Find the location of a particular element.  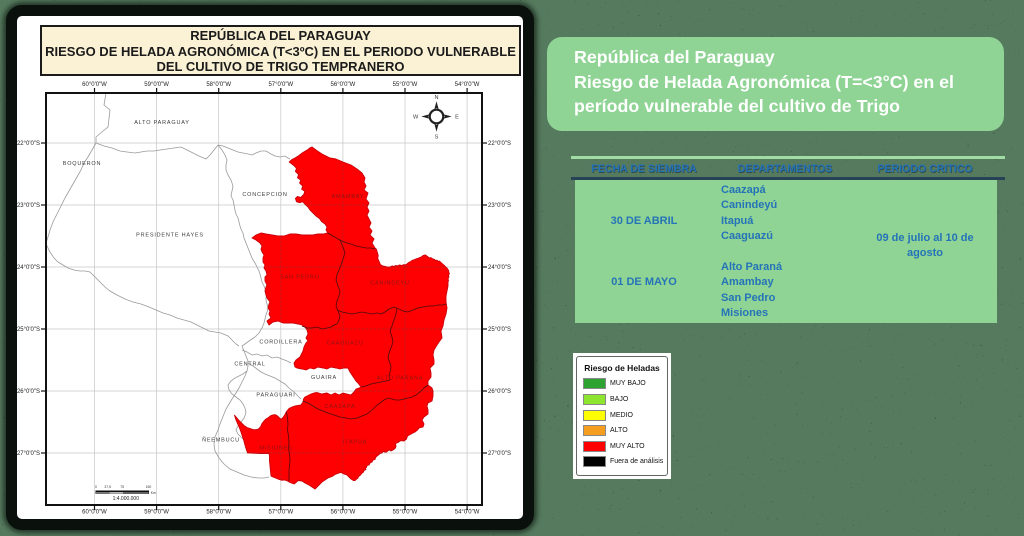

svg-text: PRESIDENTE HAYES is located at coordinates (170, 236).